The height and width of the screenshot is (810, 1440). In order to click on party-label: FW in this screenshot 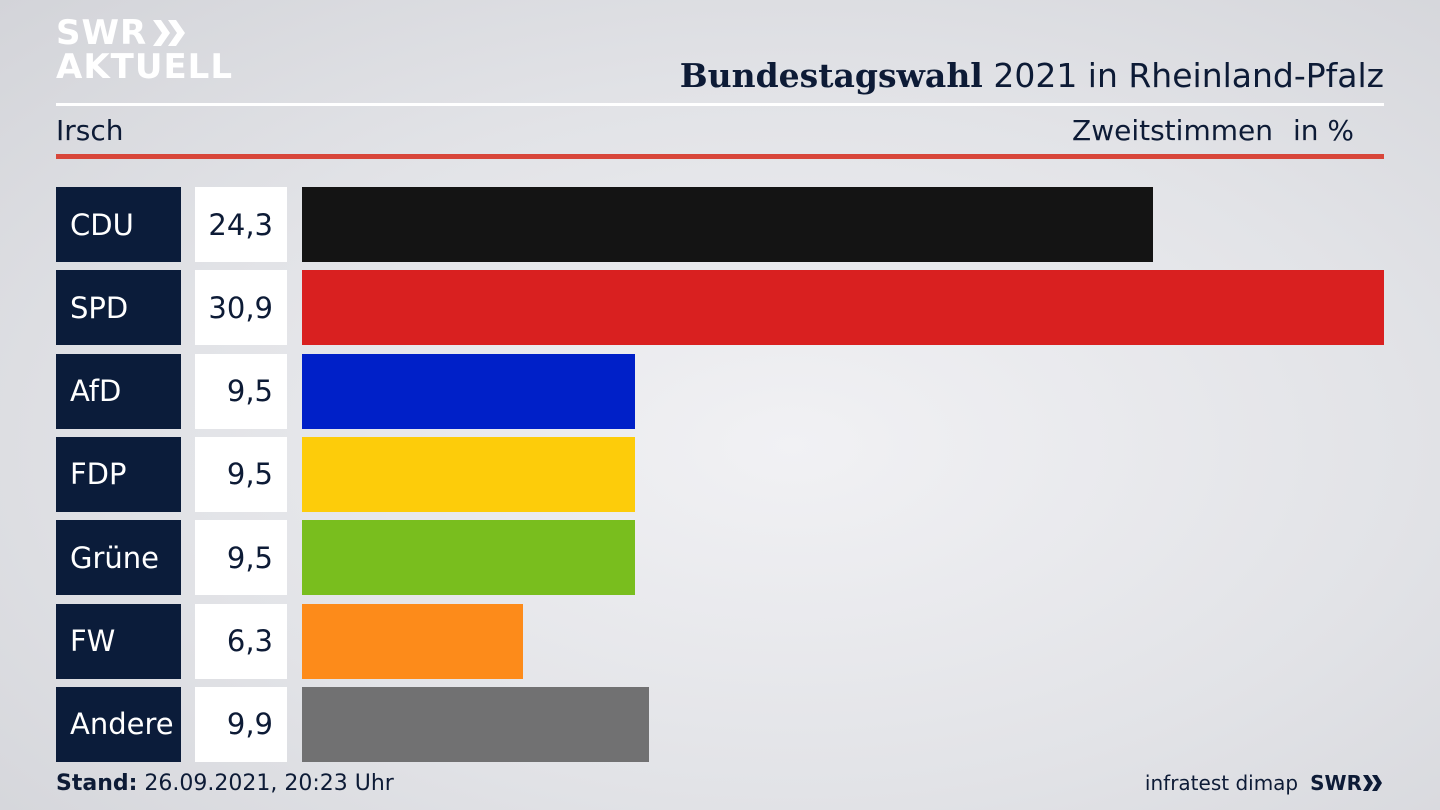, I will do `click(118, 641)`.